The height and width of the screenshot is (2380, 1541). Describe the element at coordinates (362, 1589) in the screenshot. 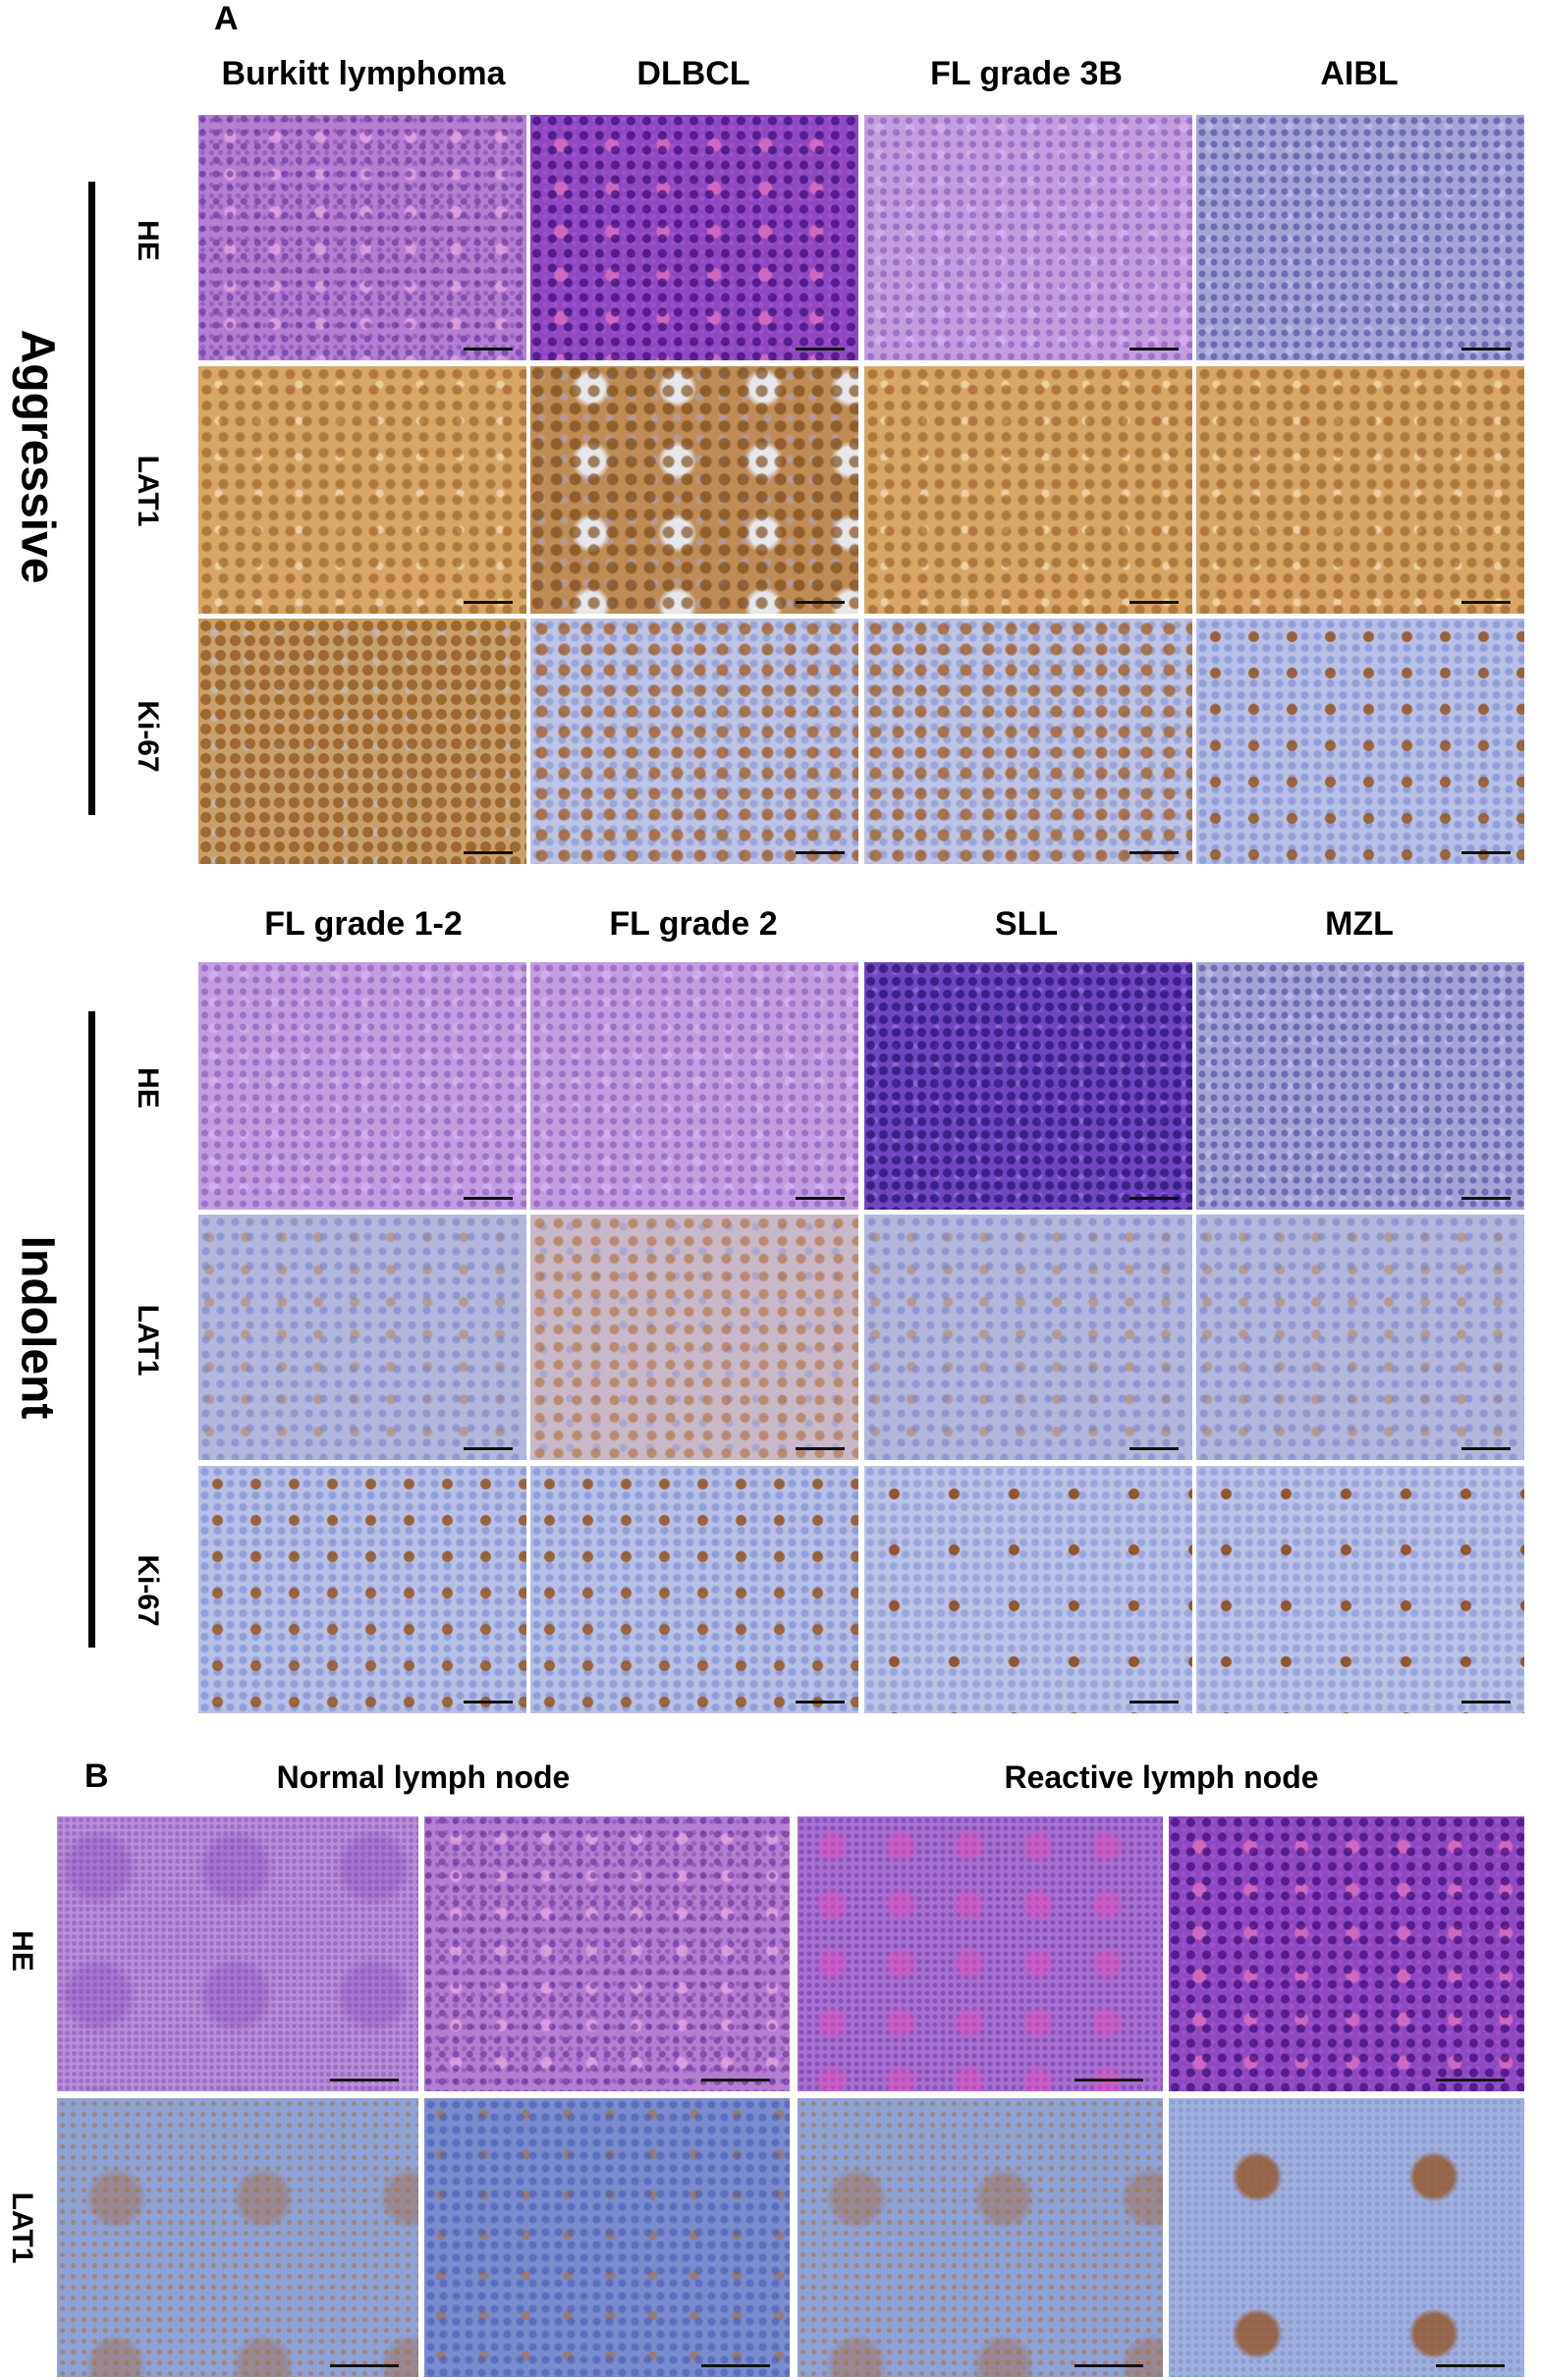

I see `micrograph-fl12-ki67` at that location.